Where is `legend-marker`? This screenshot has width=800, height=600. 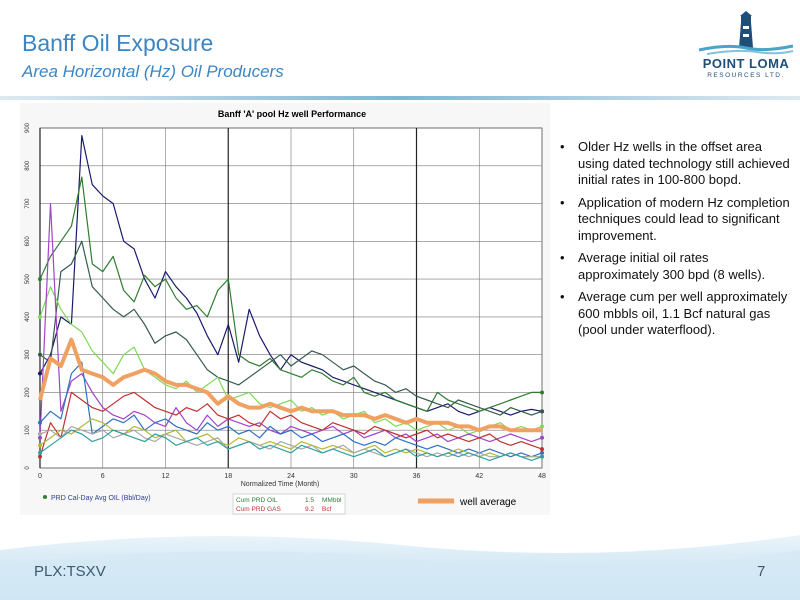 legend-marker is located at coordinates (45, 497).